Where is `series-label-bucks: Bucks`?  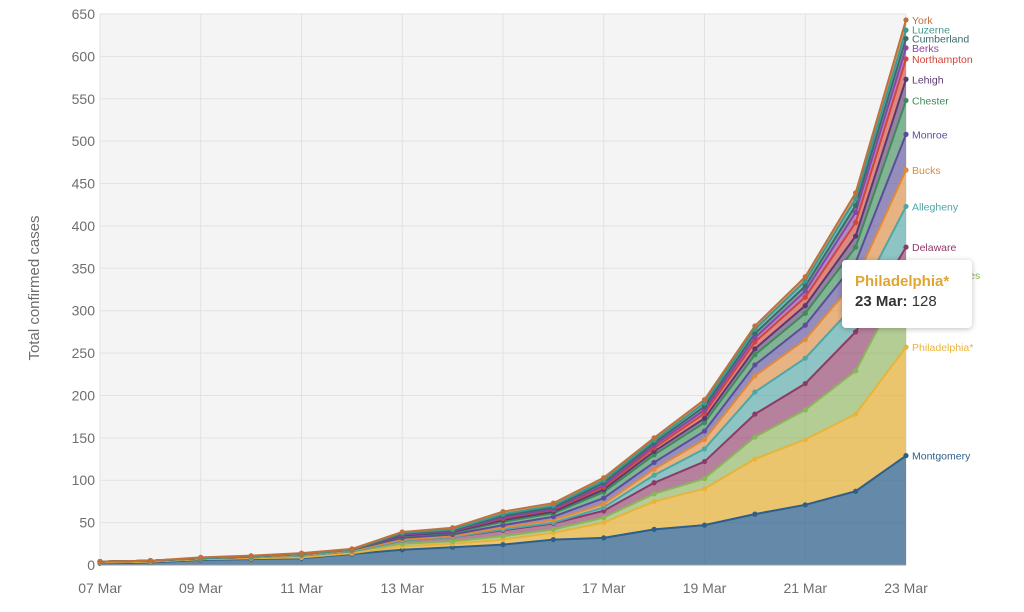 series-label-bucks: Bucks is located at coordinates (926, 171).